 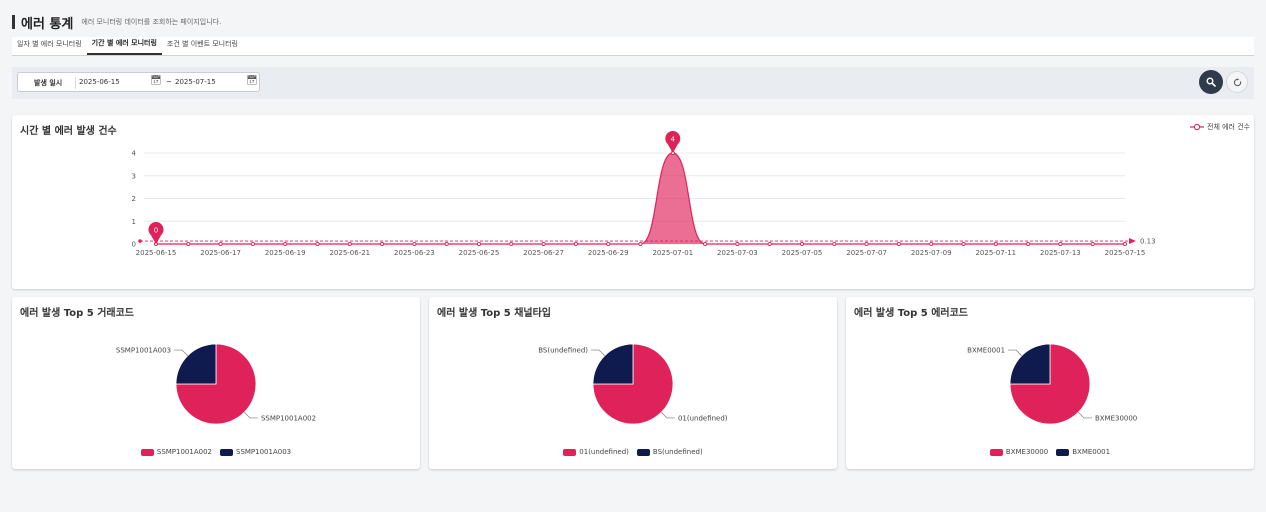 I want to click on x-tick-label: 2025-07-07, so click(x=866, y=253).